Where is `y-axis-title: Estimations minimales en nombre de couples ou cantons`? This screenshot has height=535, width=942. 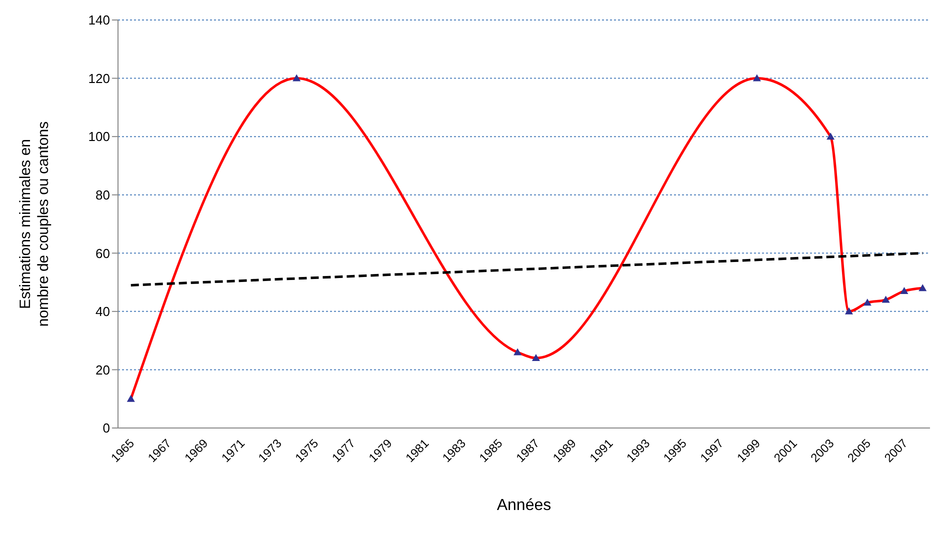 y-axis-title: Estimations minimales en nombre de couples ou cantons is located at coordinates (34, 224).